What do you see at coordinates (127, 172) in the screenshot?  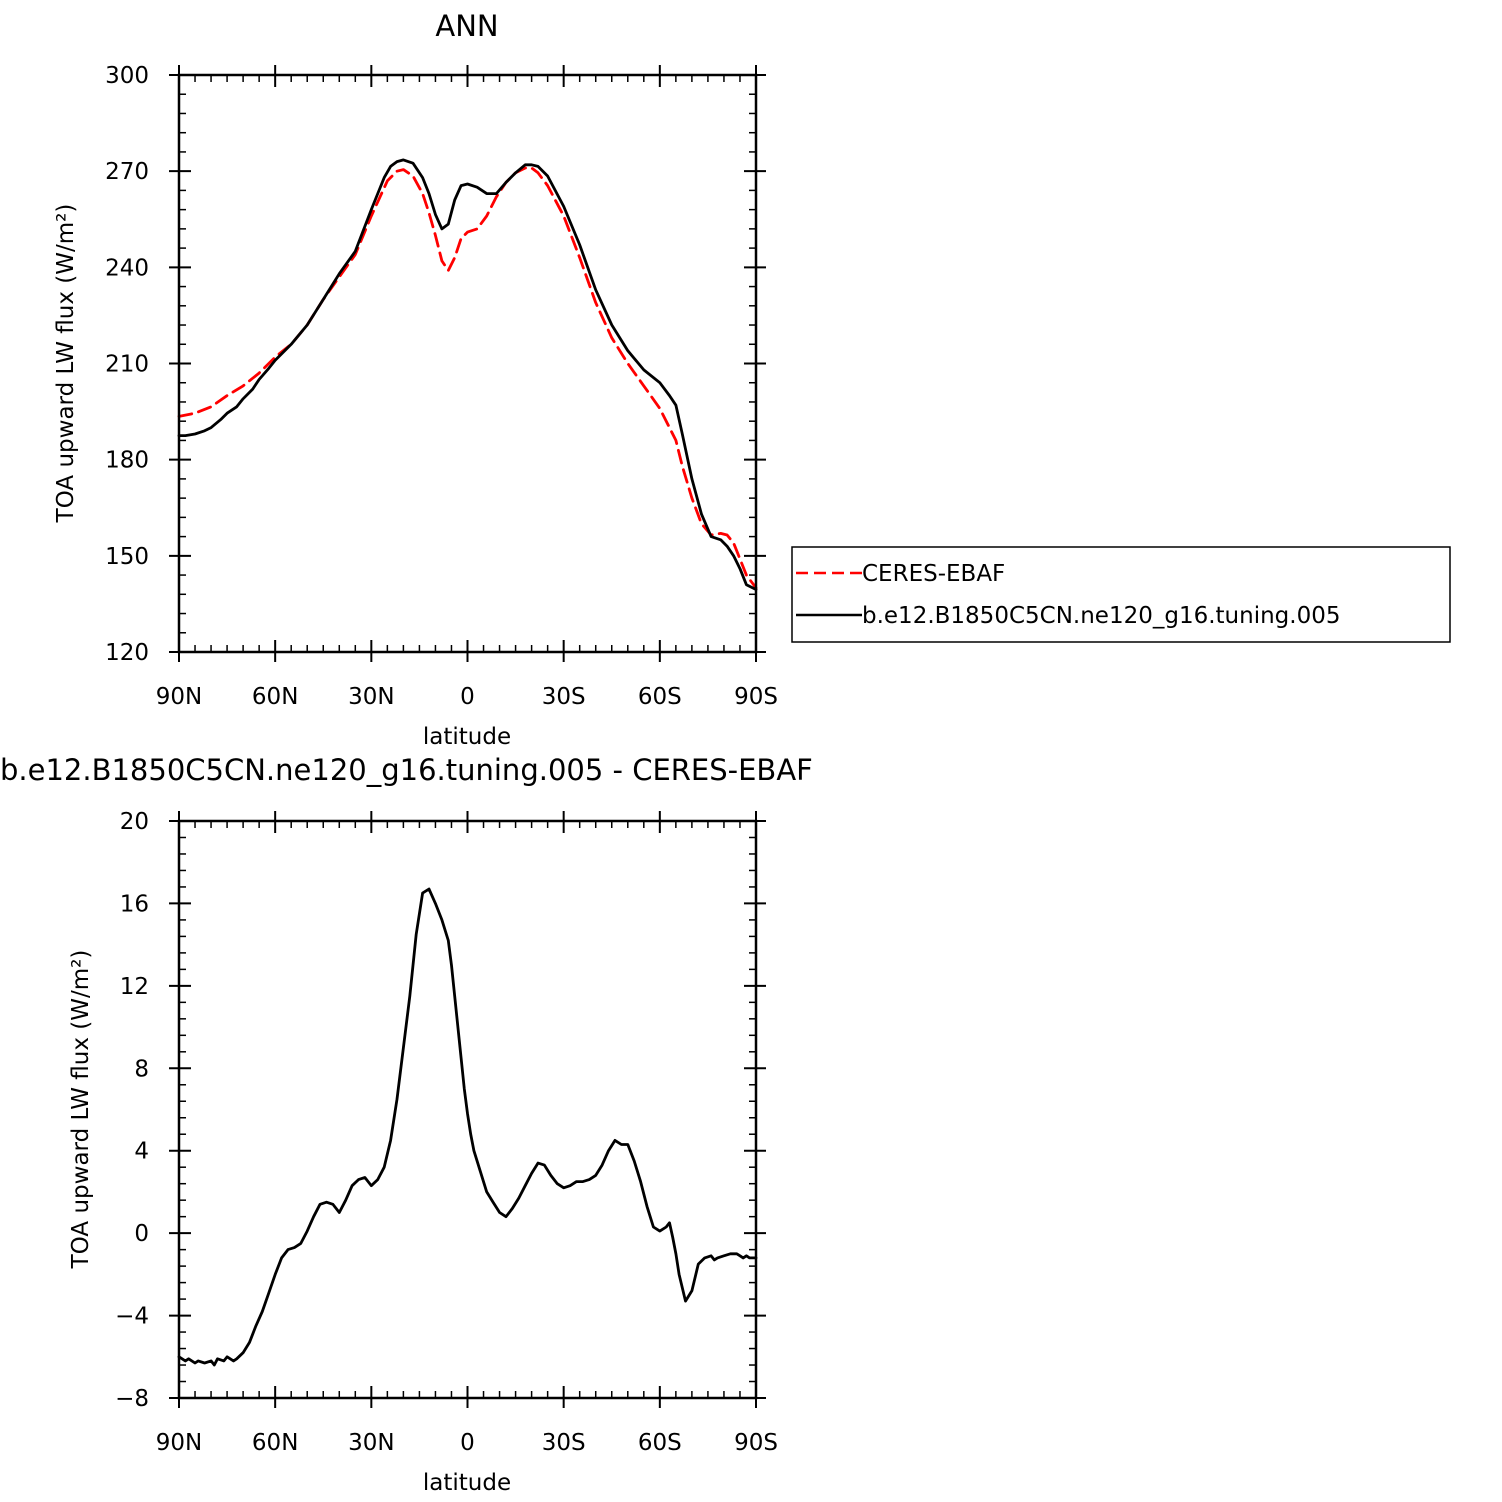 I see `y-tick-label: 270` at bounding box center [127, 172].